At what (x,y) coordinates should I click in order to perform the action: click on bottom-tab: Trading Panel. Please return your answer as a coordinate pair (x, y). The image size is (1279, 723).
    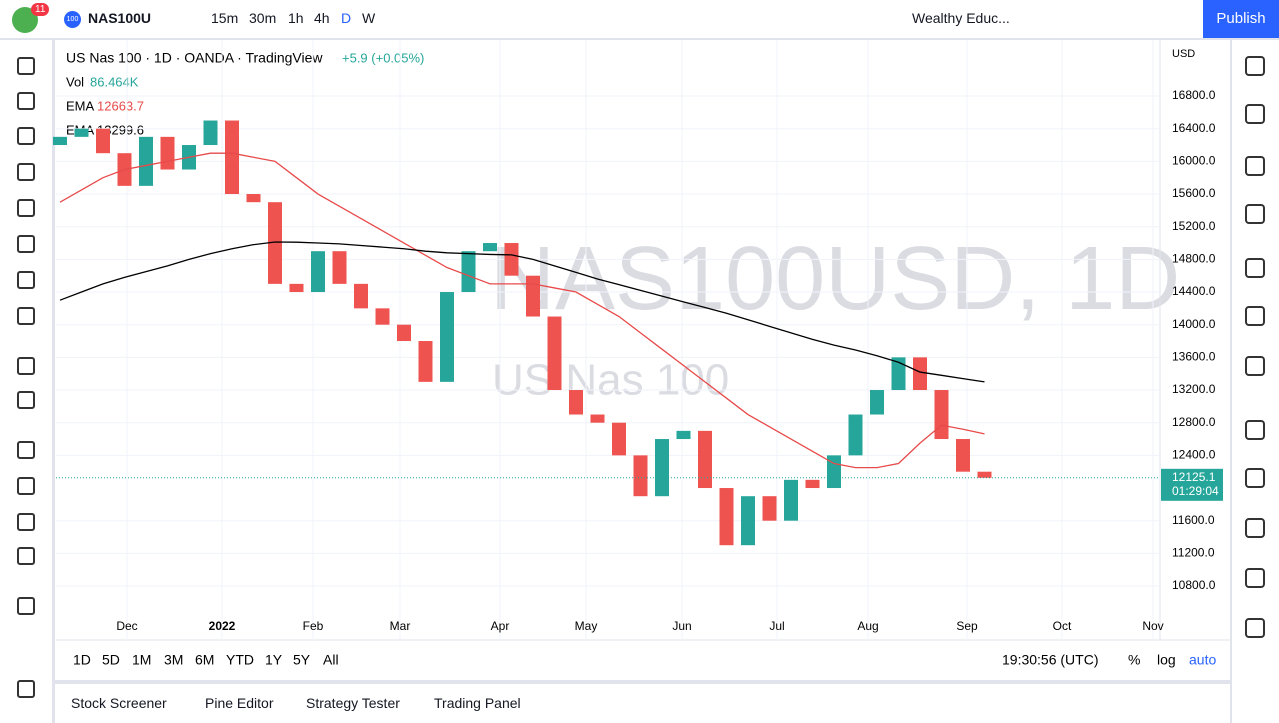
    Looking at the image, I should click on (477, 703).